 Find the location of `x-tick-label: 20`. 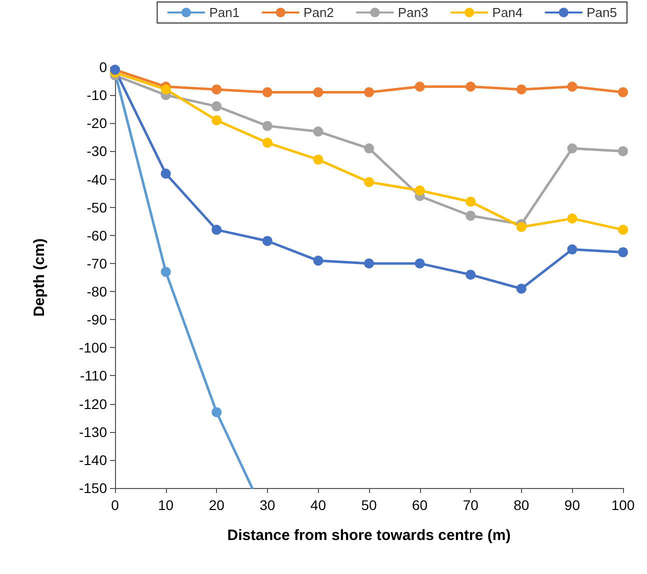

x-tick-label: 20 is located at coordinates (216, 505).